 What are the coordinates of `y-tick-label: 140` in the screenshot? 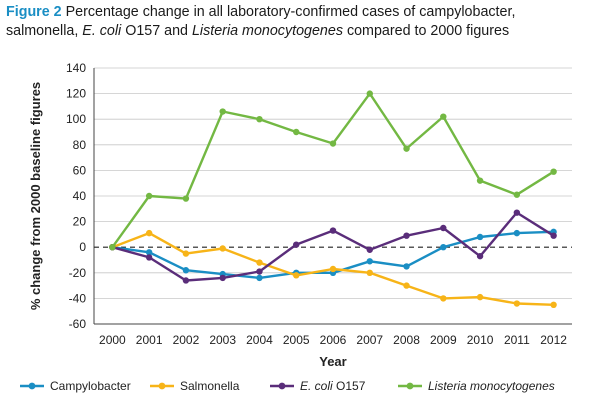 It's located at (76, 68).